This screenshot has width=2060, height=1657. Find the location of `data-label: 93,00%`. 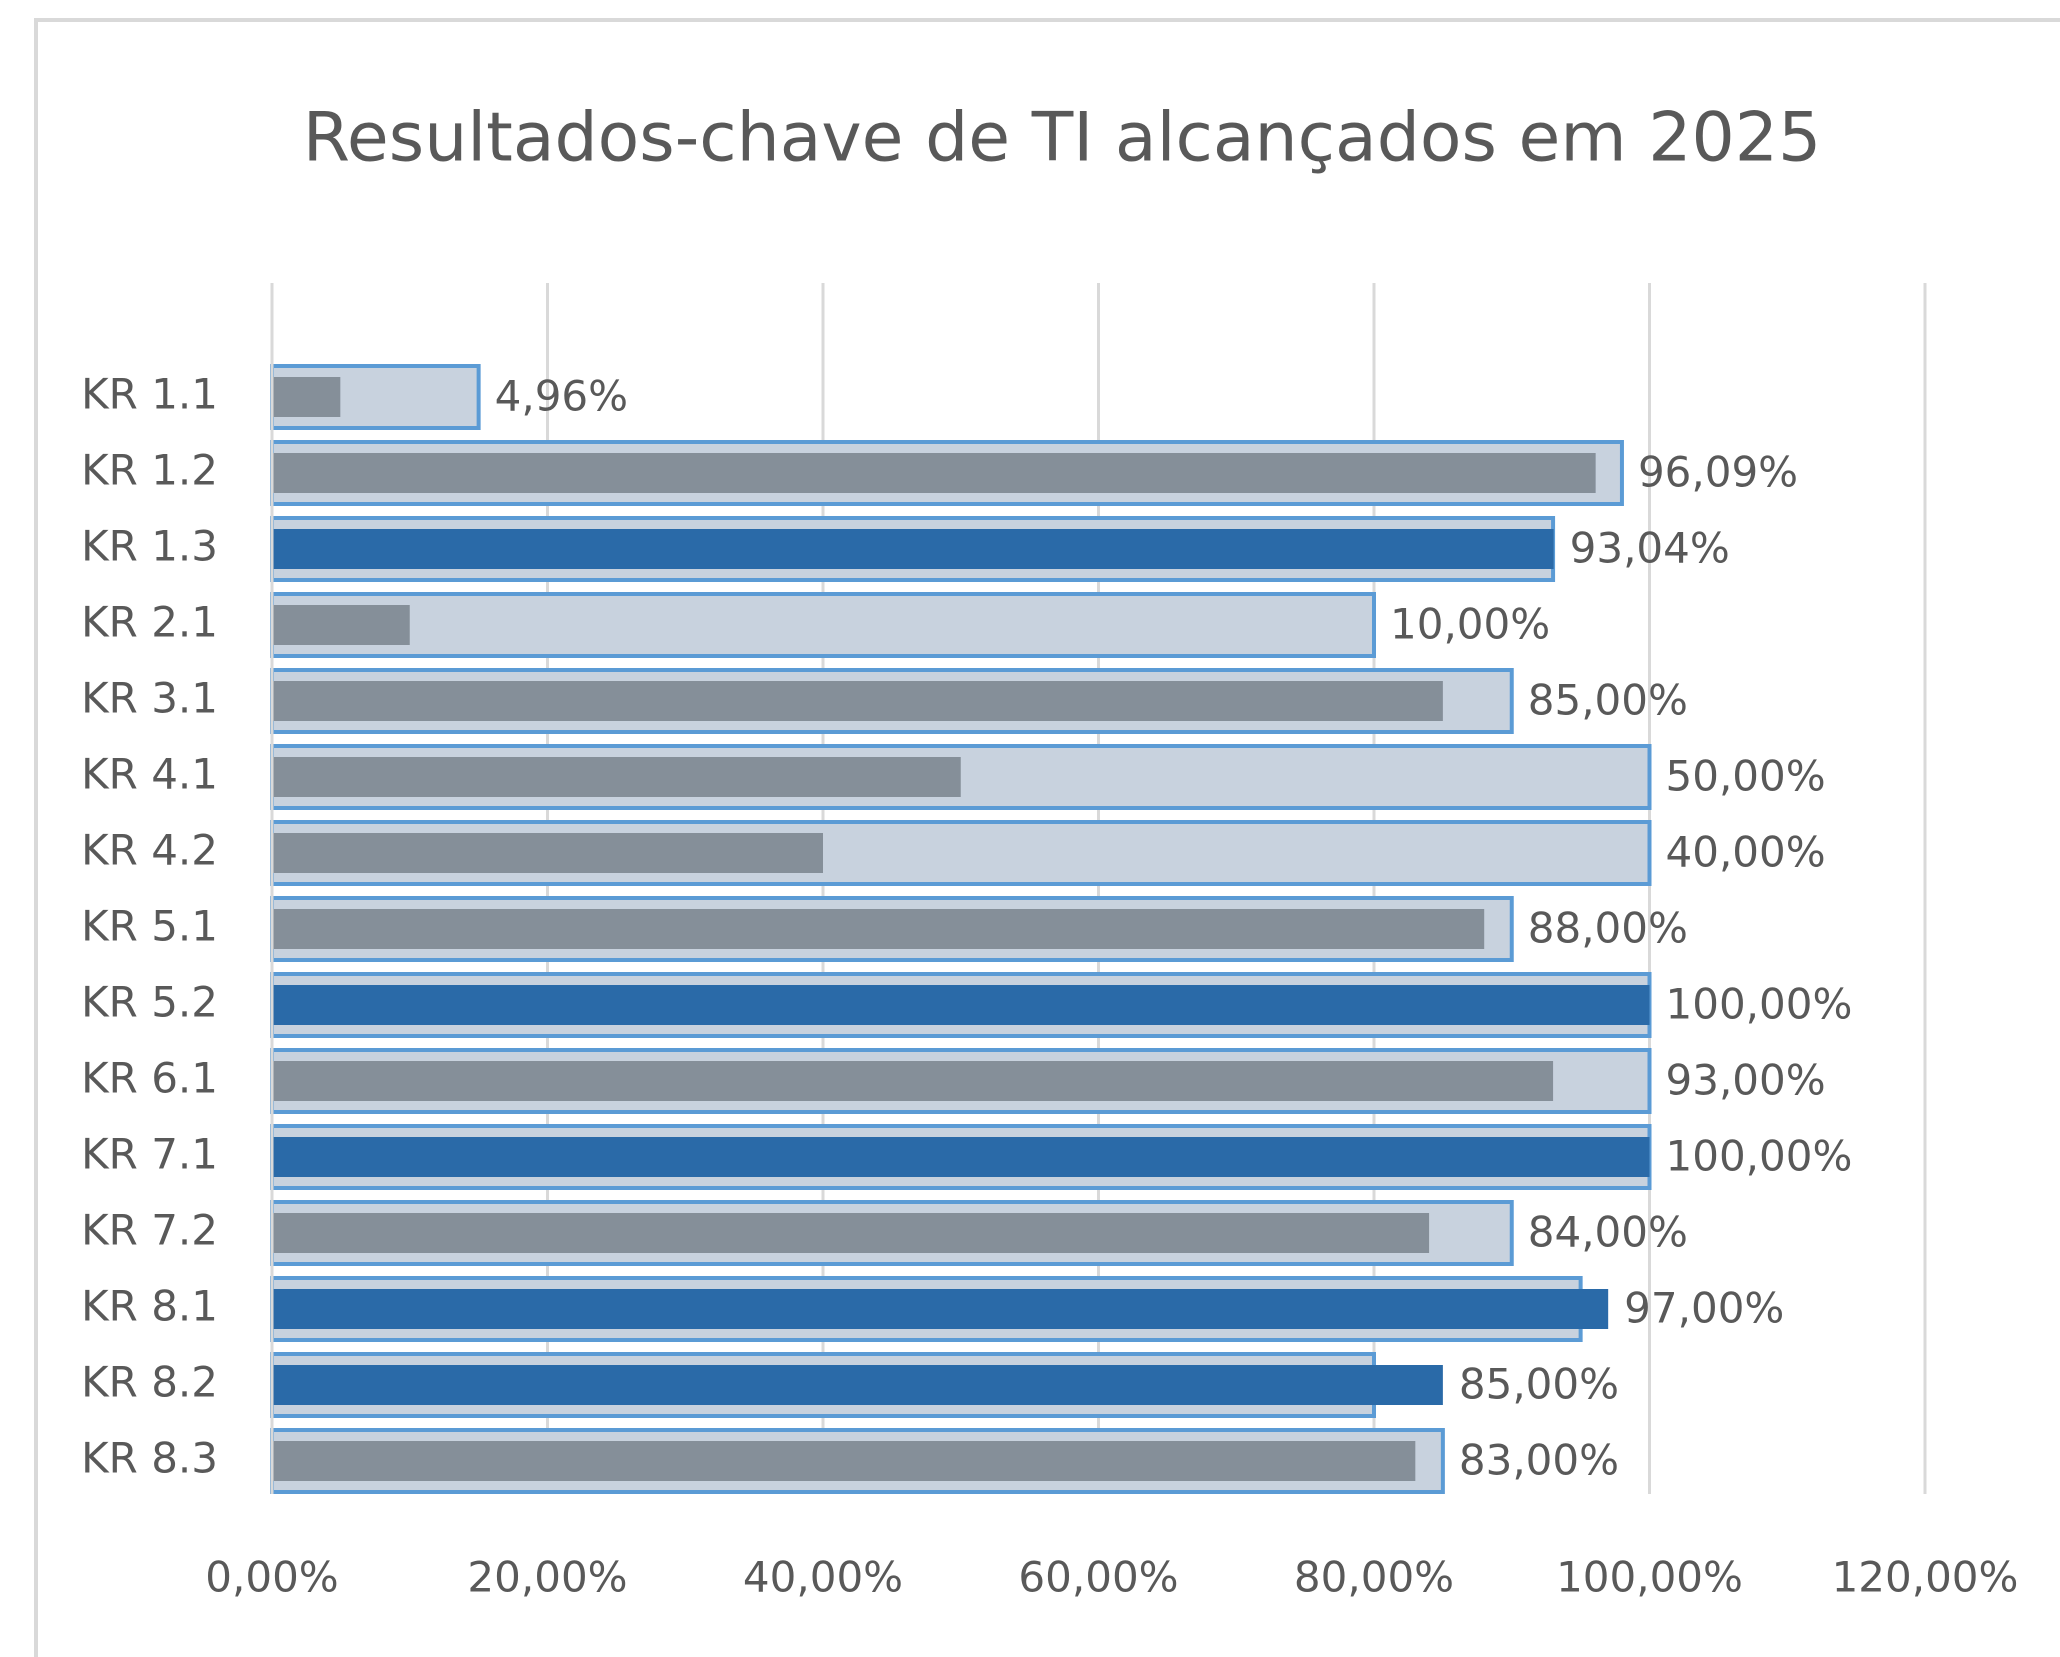

data-label: 93,00% is located at coordinates (1746, 1080).